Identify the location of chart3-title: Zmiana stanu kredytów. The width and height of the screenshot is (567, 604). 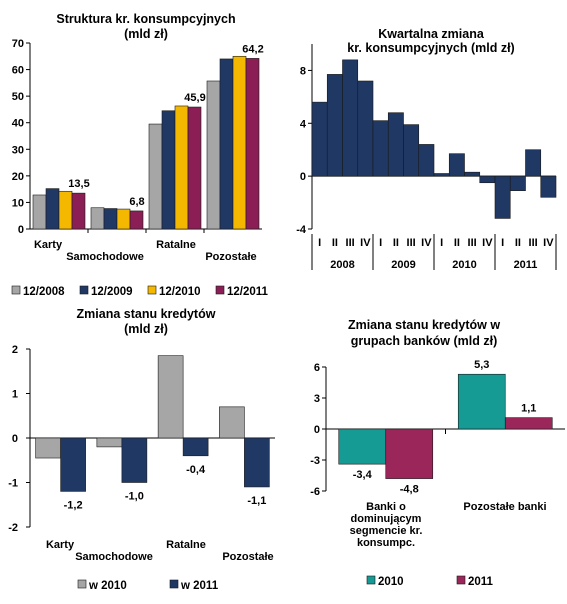
(146, 314).